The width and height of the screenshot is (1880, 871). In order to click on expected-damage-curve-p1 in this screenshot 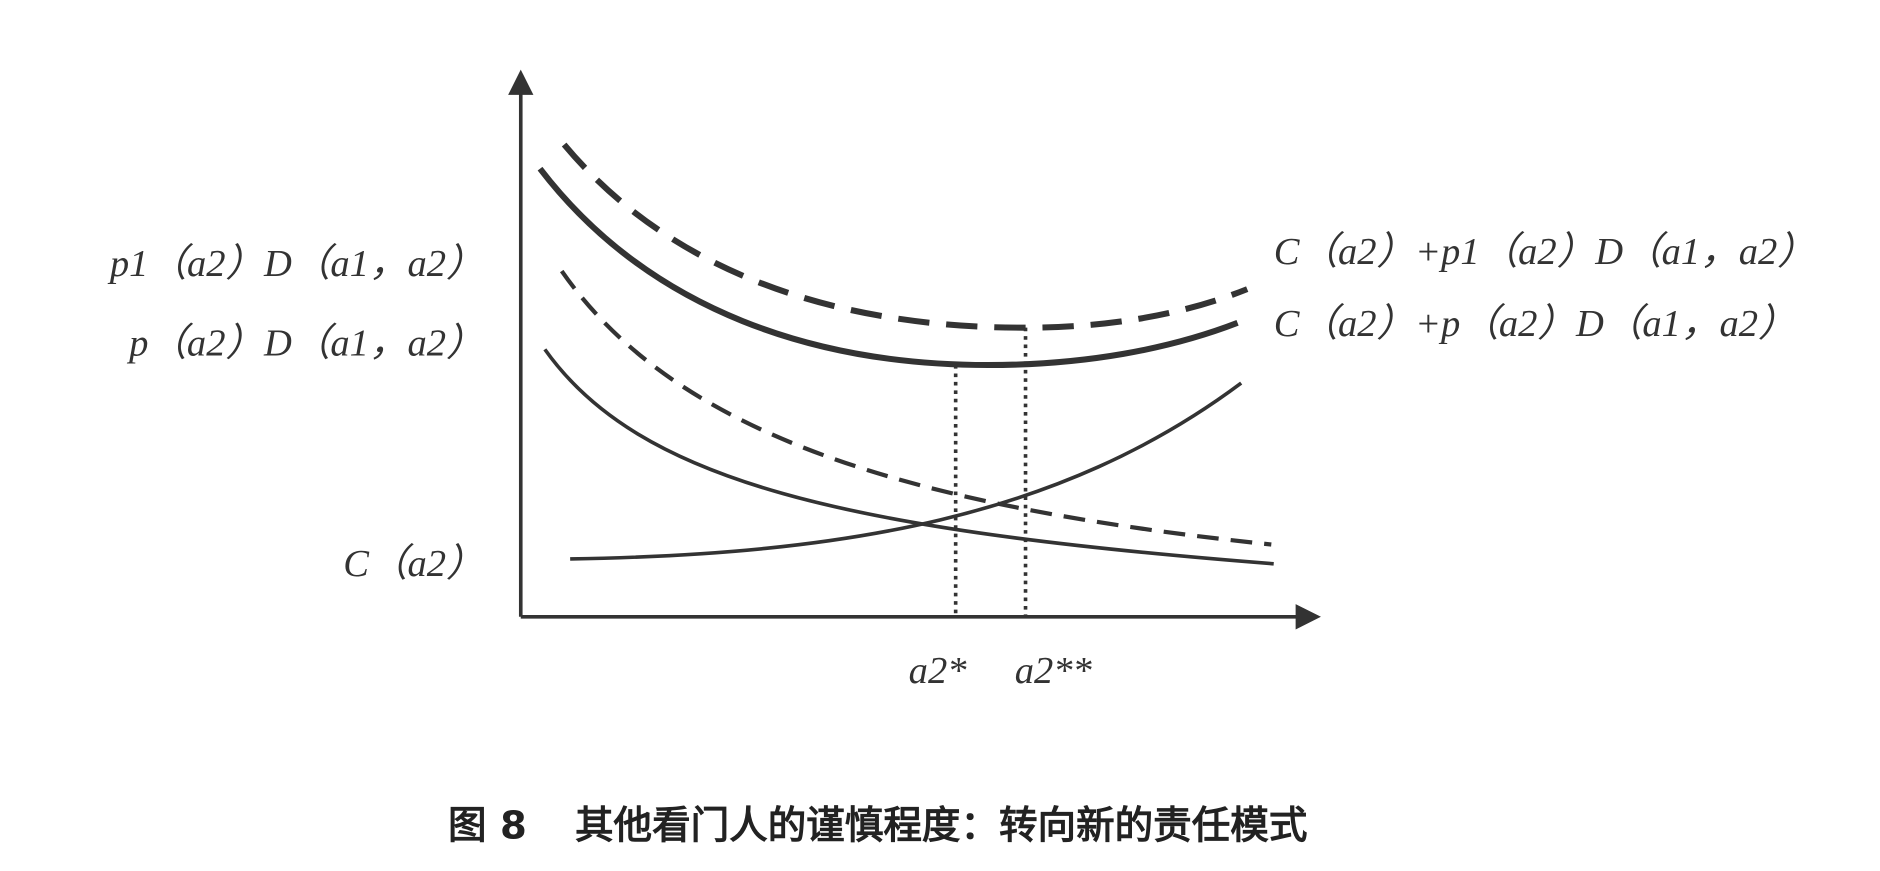, I will do `click(915, 408)`.